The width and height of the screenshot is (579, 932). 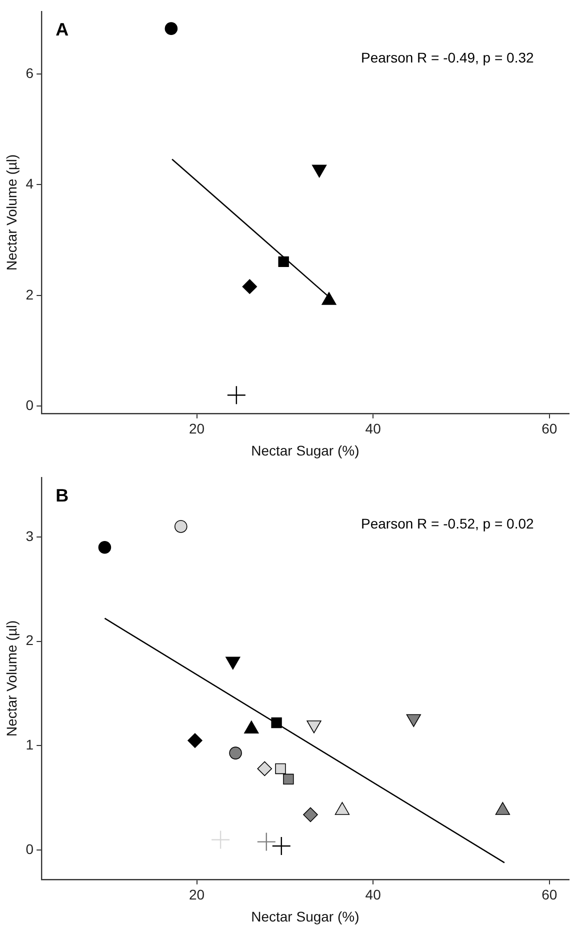 What do you see at coordinates (30, 744) in the screenshot?
I see `y-tick-label: 1` at bounding box center [30, 744].